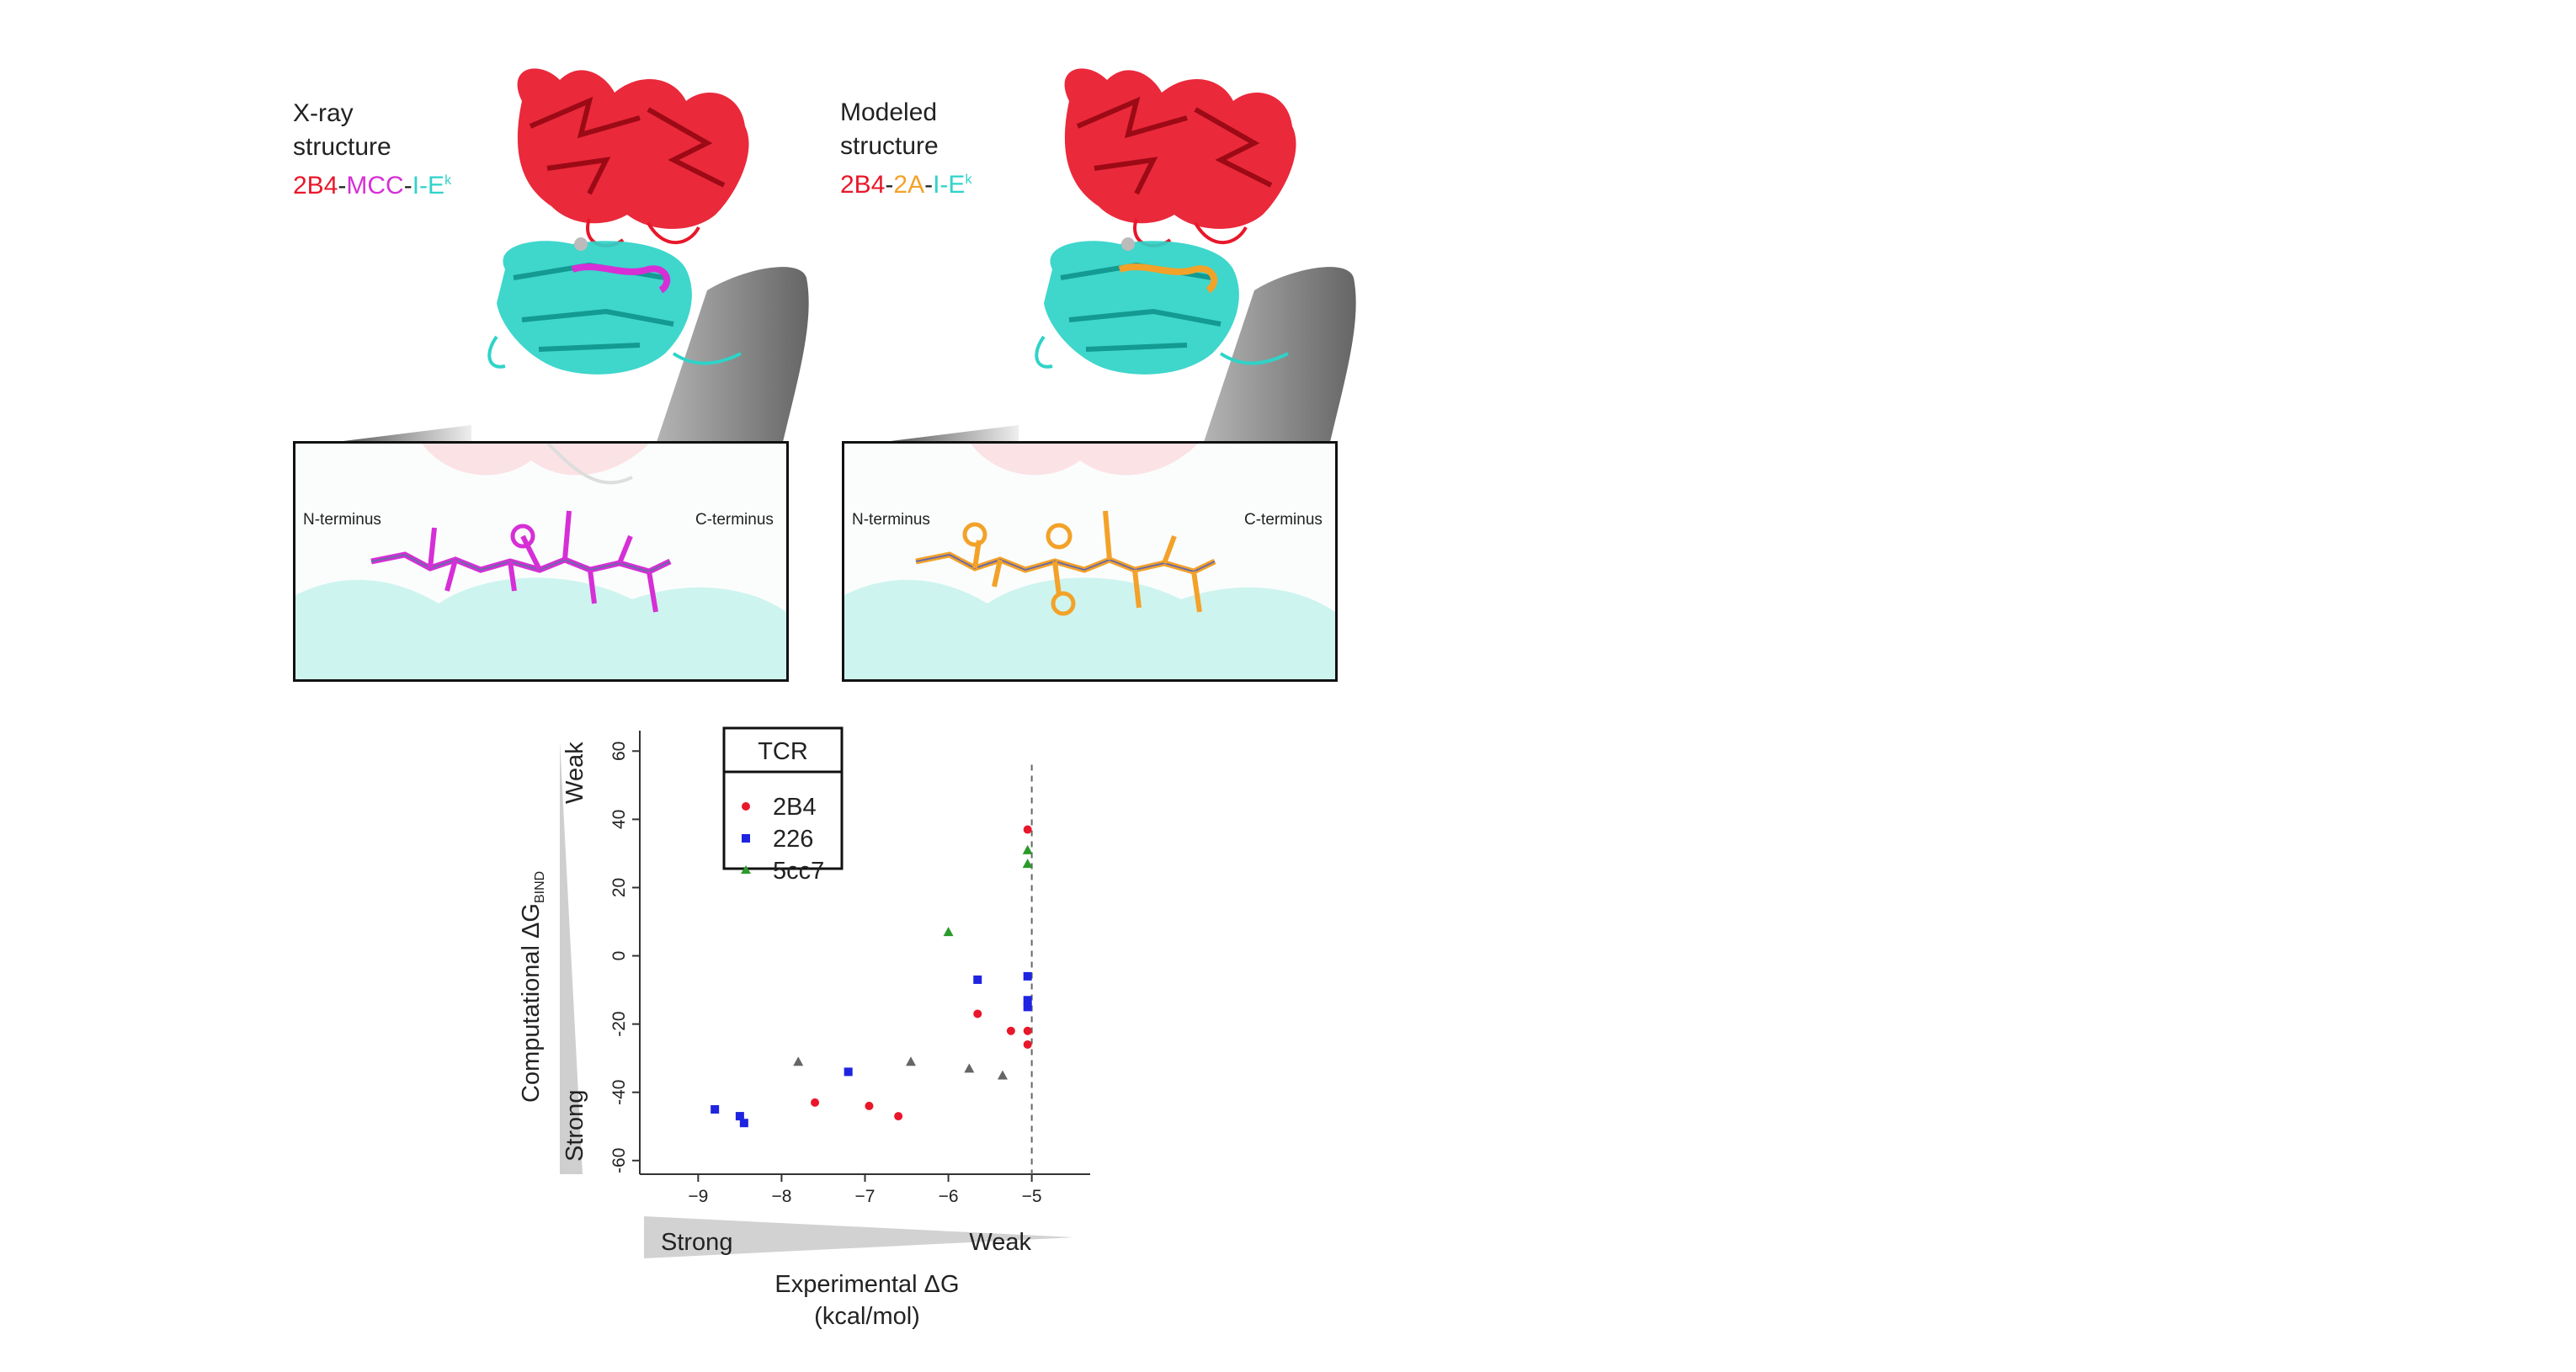 This screenshot has width=2576, height=1372. I want to click on x-strength-wedge, so click(859, 1237).